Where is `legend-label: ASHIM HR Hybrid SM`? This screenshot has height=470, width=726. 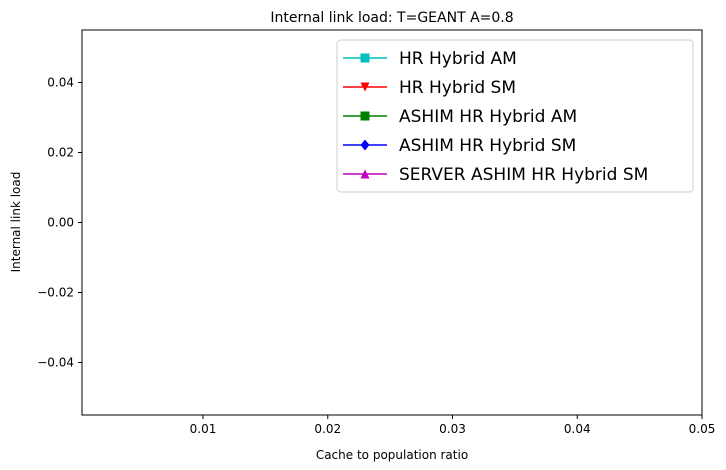
legend-label: ASHIM HR Hybrid SM is located at coordinates (487, 146).